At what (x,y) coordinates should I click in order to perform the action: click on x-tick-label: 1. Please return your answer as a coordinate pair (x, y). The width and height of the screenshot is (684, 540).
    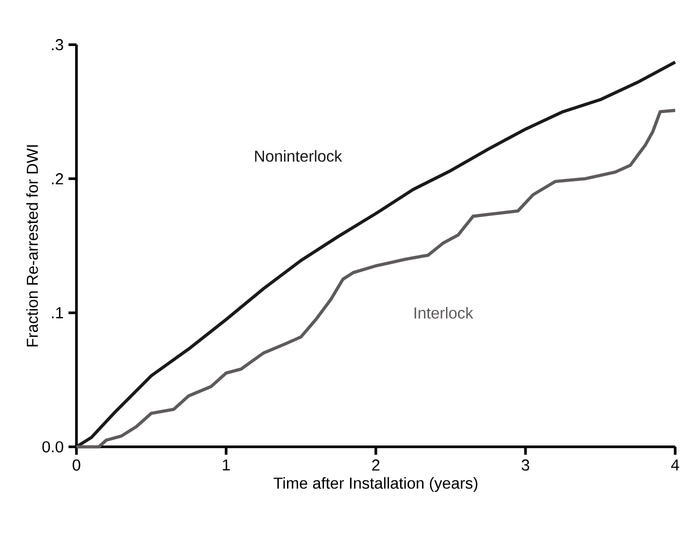
    Looking at the image, I should click on (226, 464).